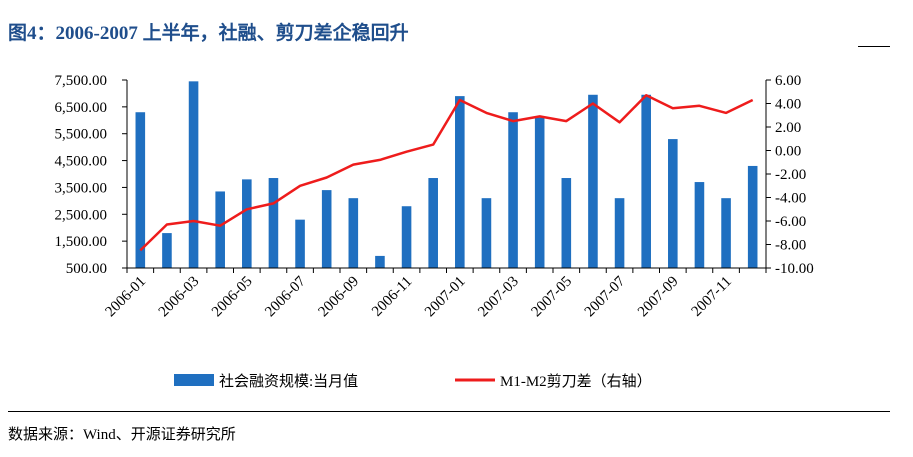 The image size is (913, 457). I want to click on left-tick-label: 500.00, so click(86, 269).